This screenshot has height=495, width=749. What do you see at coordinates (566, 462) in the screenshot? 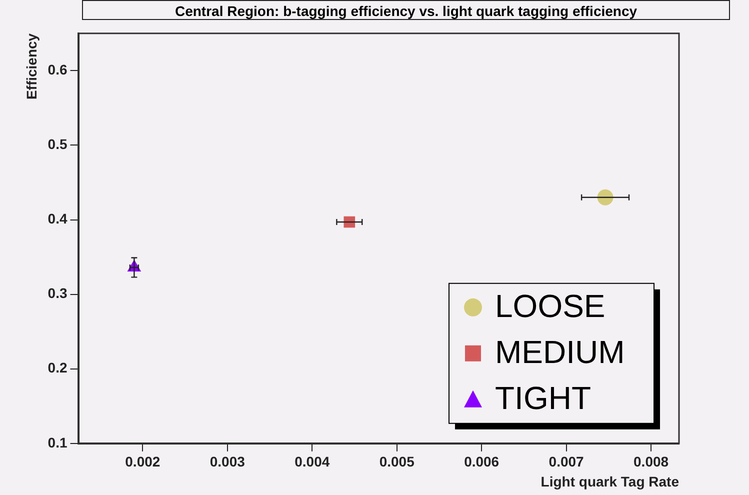
I see `x-tick-label: 0.007` at bounding box center [566, 462].